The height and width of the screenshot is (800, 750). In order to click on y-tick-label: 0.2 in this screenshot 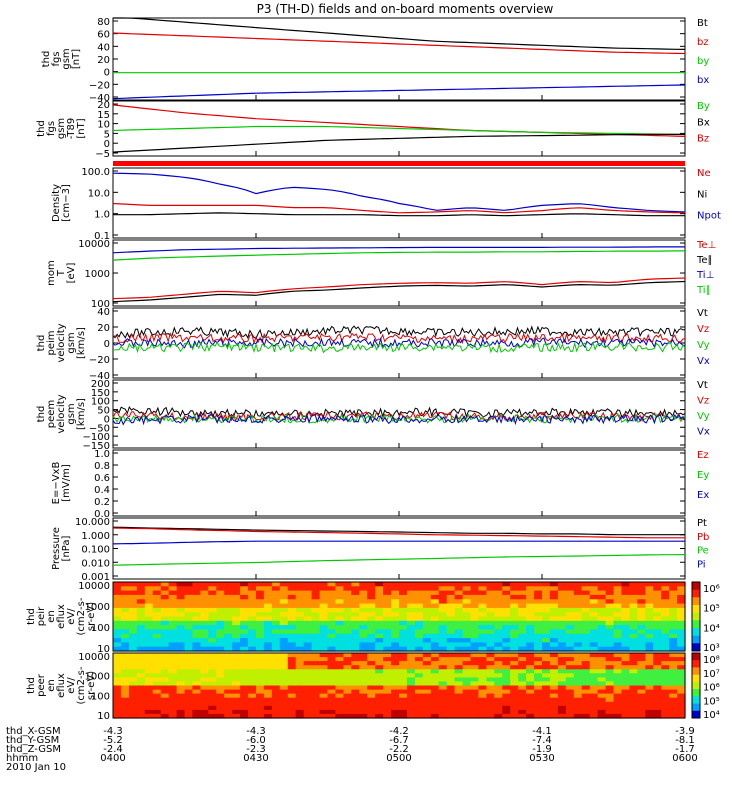, I will do `click(102, 502)`.